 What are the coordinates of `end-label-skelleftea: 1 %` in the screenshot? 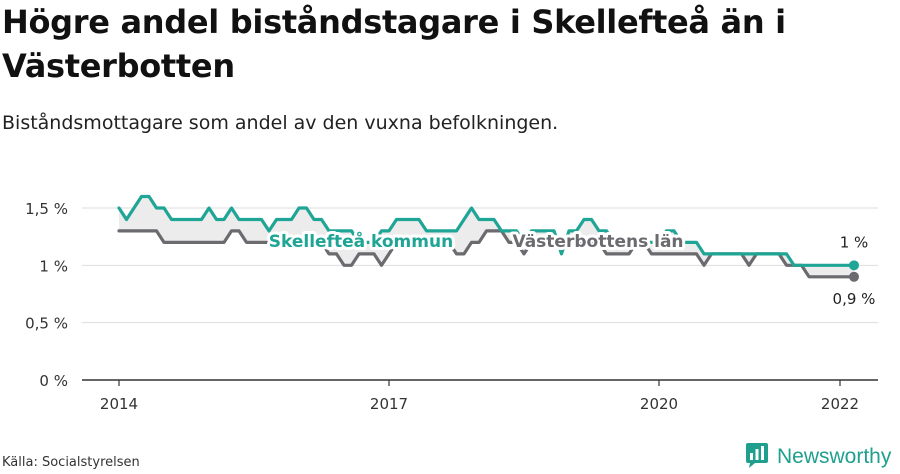 It's located at (854, 242).